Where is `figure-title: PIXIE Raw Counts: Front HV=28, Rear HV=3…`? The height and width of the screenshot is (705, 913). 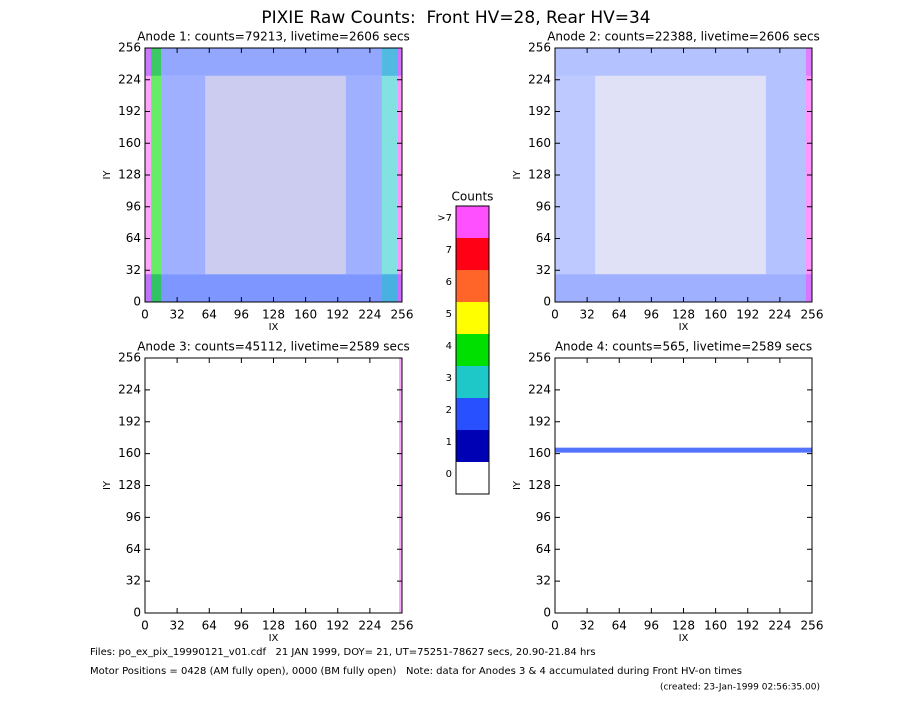
figure-title: PIXIE Raw Counts: Front HV=28, Rear HV=3… is located at coordinates (455, 18).